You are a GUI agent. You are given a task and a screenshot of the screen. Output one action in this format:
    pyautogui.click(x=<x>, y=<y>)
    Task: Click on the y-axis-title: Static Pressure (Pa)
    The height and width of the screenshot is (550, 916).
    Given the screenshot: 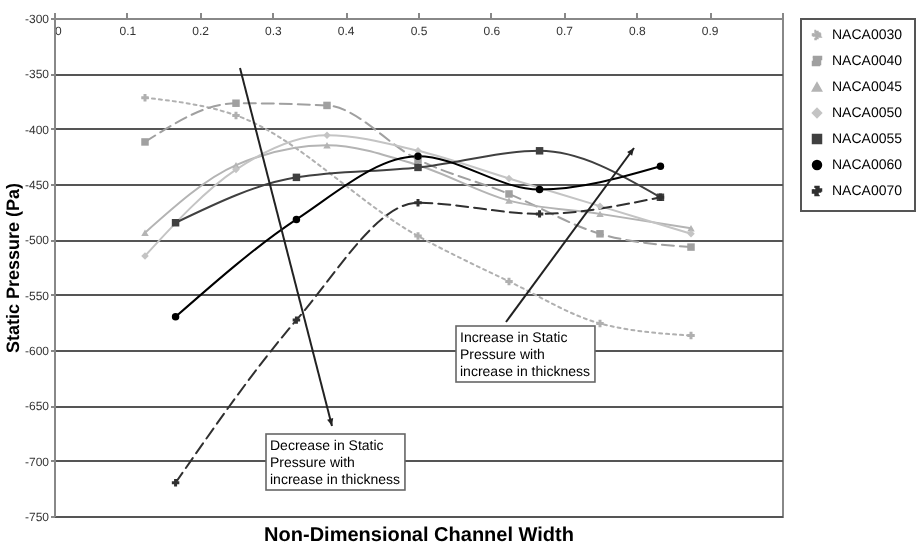 What is the action you would take?
    pyautogui.click(x=12, y=268)
    